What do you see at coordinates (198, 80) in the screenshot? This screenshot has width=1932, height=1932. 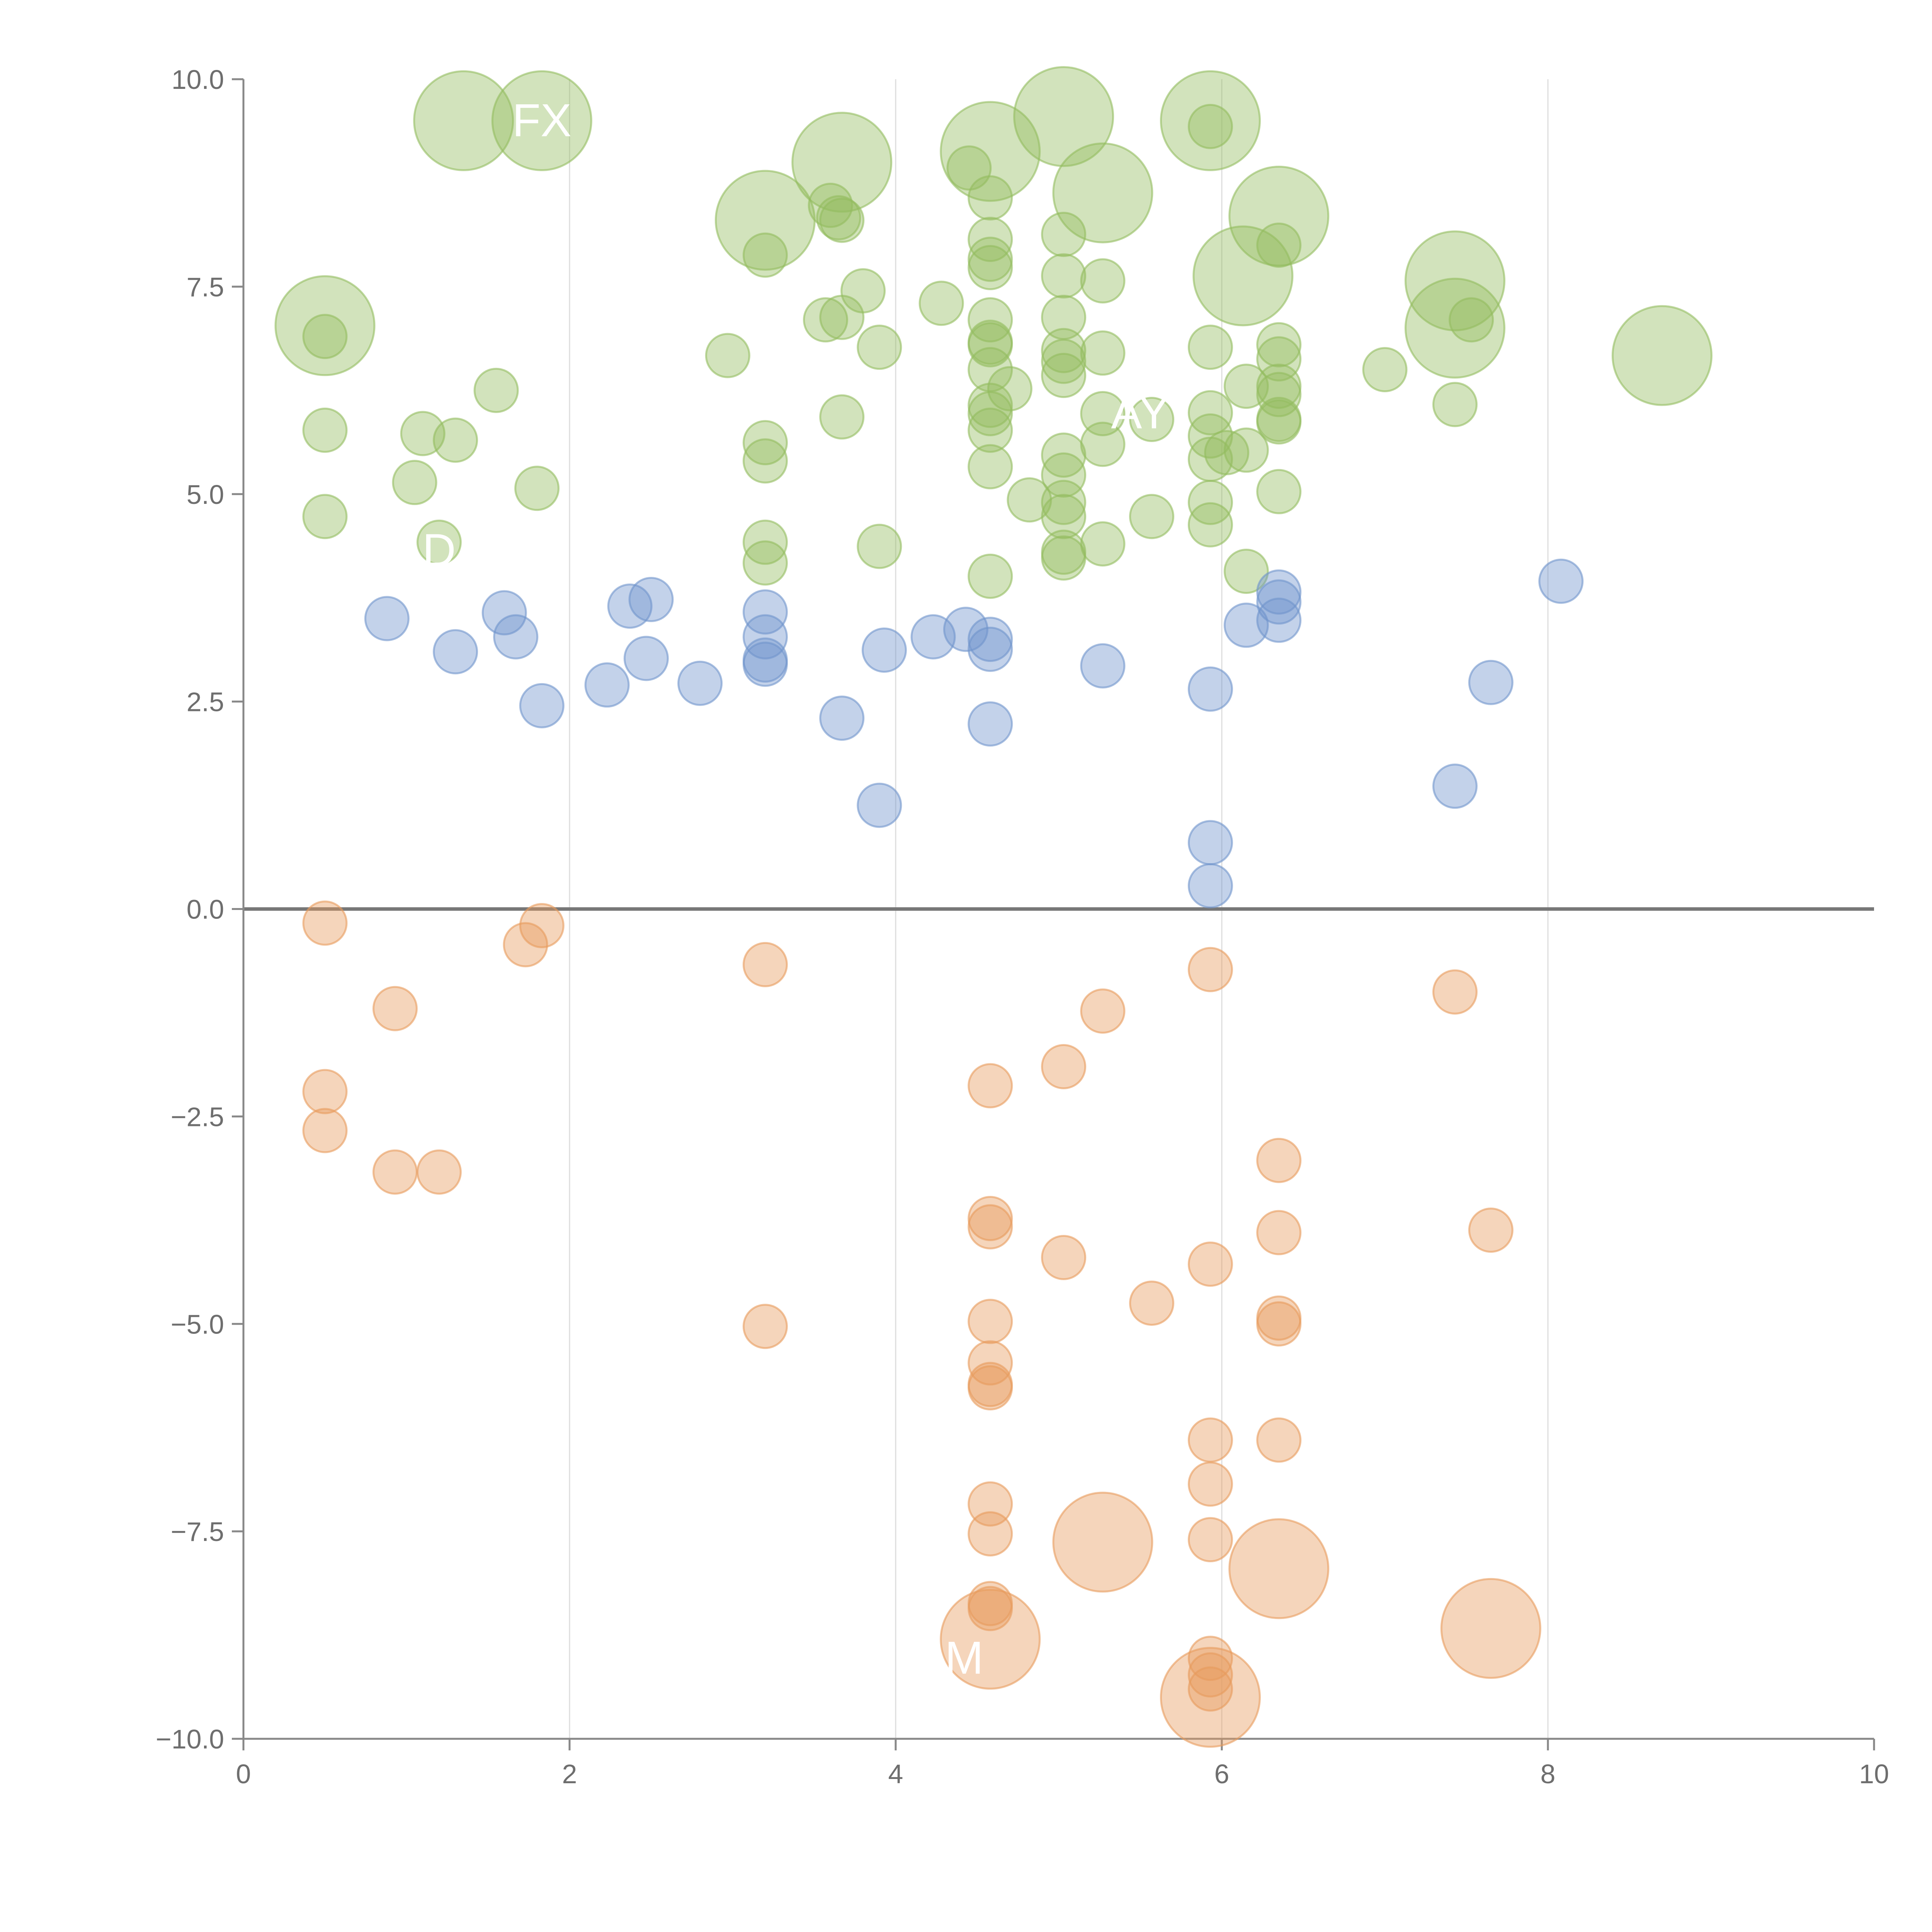 I see `y-tick-label: 10.0` at bounding box center [198, 80].